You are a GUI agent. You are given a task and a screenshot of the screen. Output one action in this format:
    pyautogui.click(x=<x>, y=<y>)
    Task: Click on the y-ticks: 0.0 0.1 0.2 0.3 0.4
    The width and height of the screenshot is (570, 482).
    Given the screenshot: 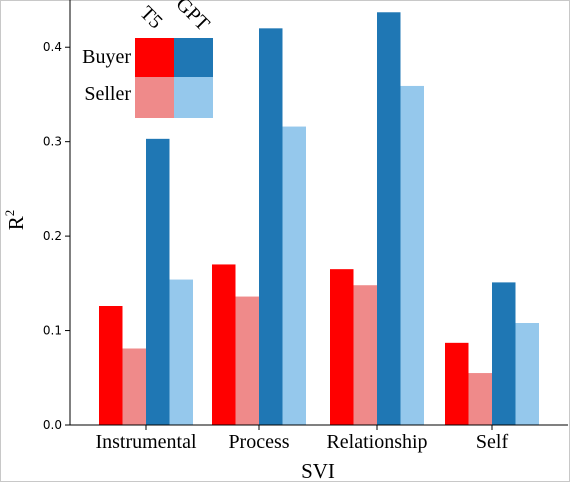 What is the action you would take?
    pyautogui.click(x=56, y=236)
    